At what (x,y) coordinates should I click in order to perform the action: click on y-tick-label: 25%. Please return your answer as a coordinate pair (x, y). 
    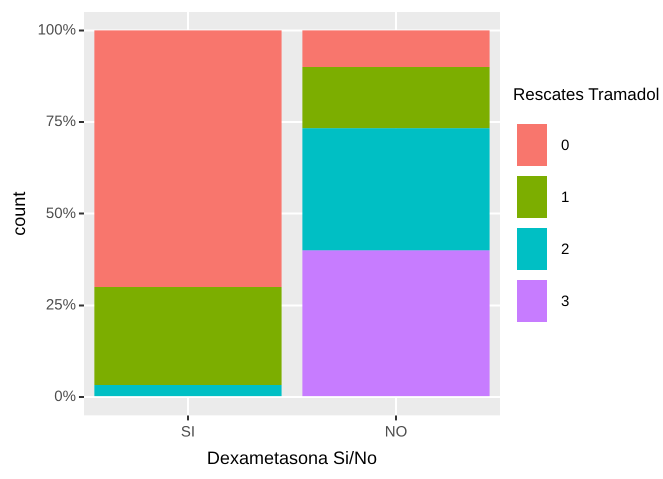
    Looking at the image, I should click on (61, 305).